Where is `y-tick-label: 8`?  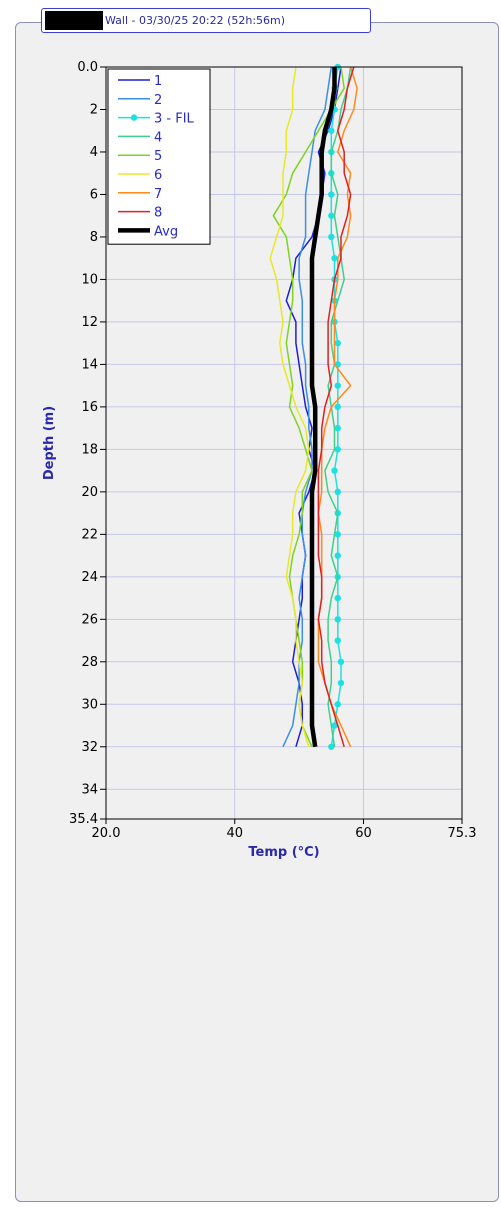
y-tick-label: 8 is located at coordinates (94, 237).